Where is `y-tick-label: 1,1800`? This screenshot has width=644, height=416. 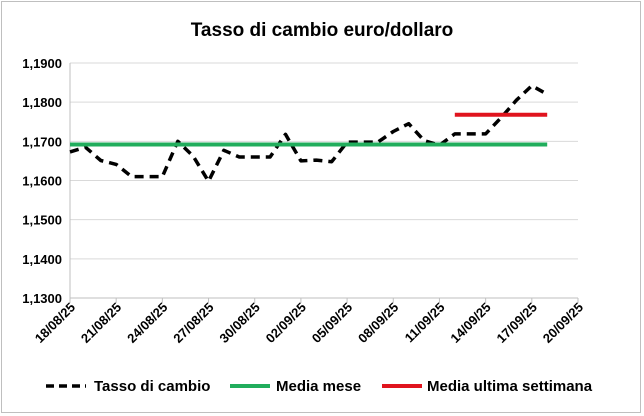
y-tick-label: 1,1800 is located at coordinates (42, 102).